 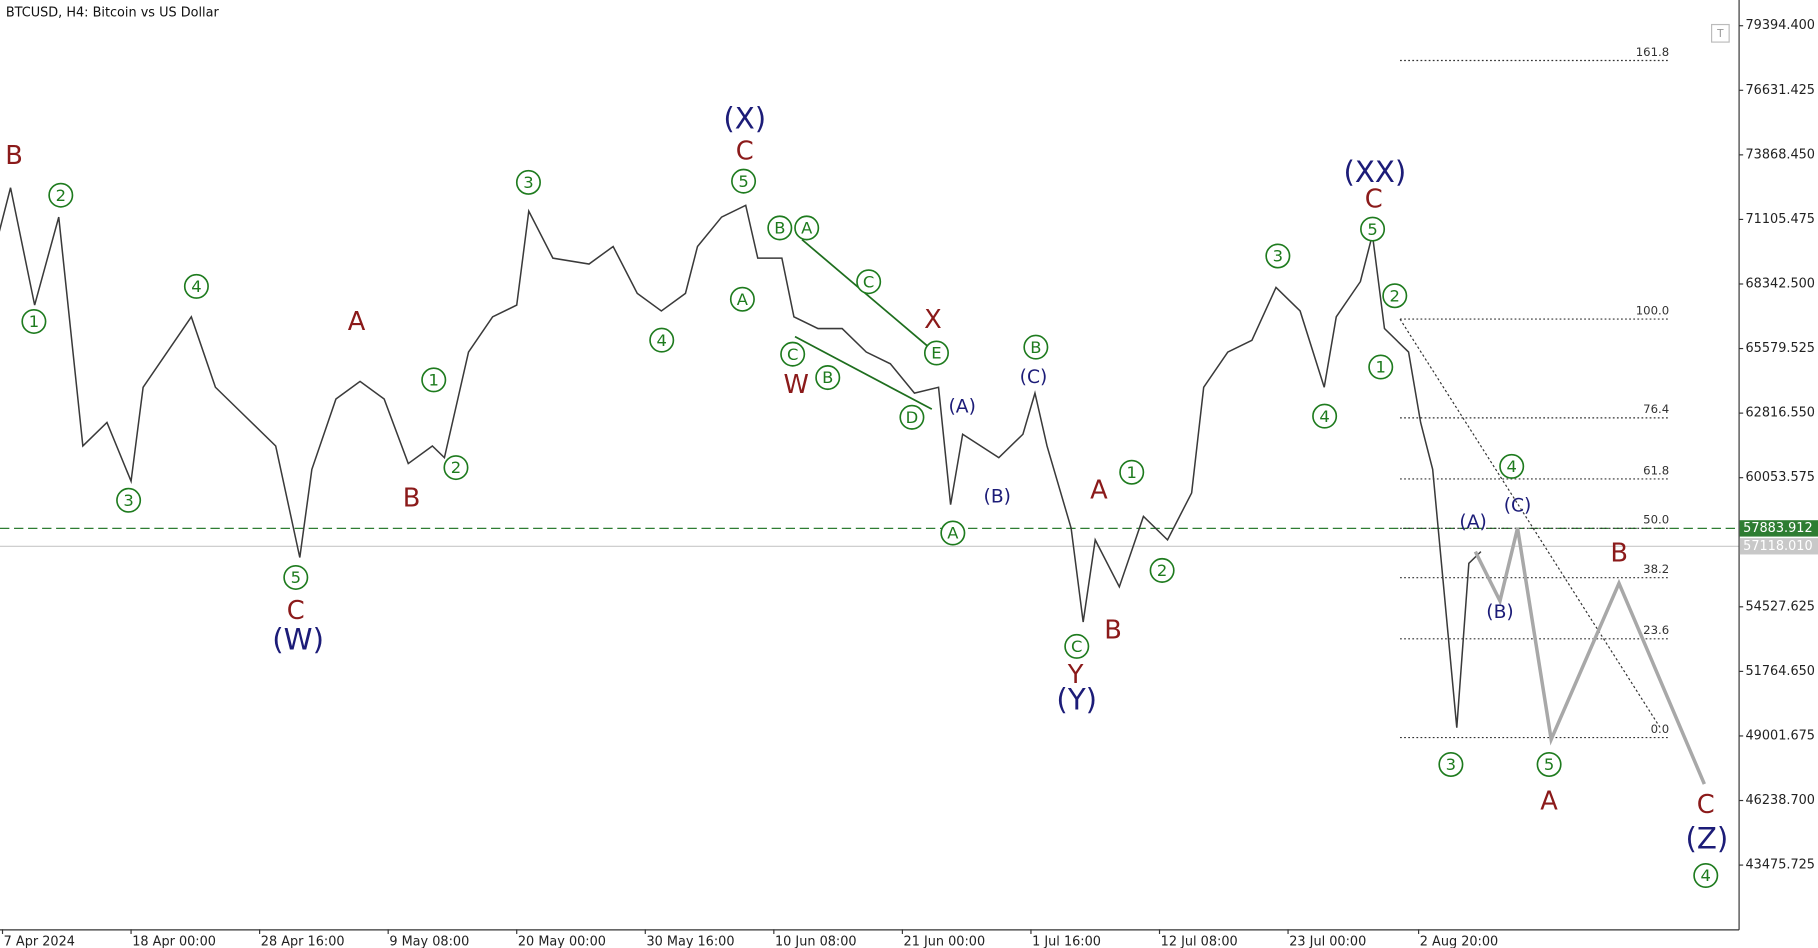 I want to click on toolbar-button-label: T, so click(x=1720, y=34).